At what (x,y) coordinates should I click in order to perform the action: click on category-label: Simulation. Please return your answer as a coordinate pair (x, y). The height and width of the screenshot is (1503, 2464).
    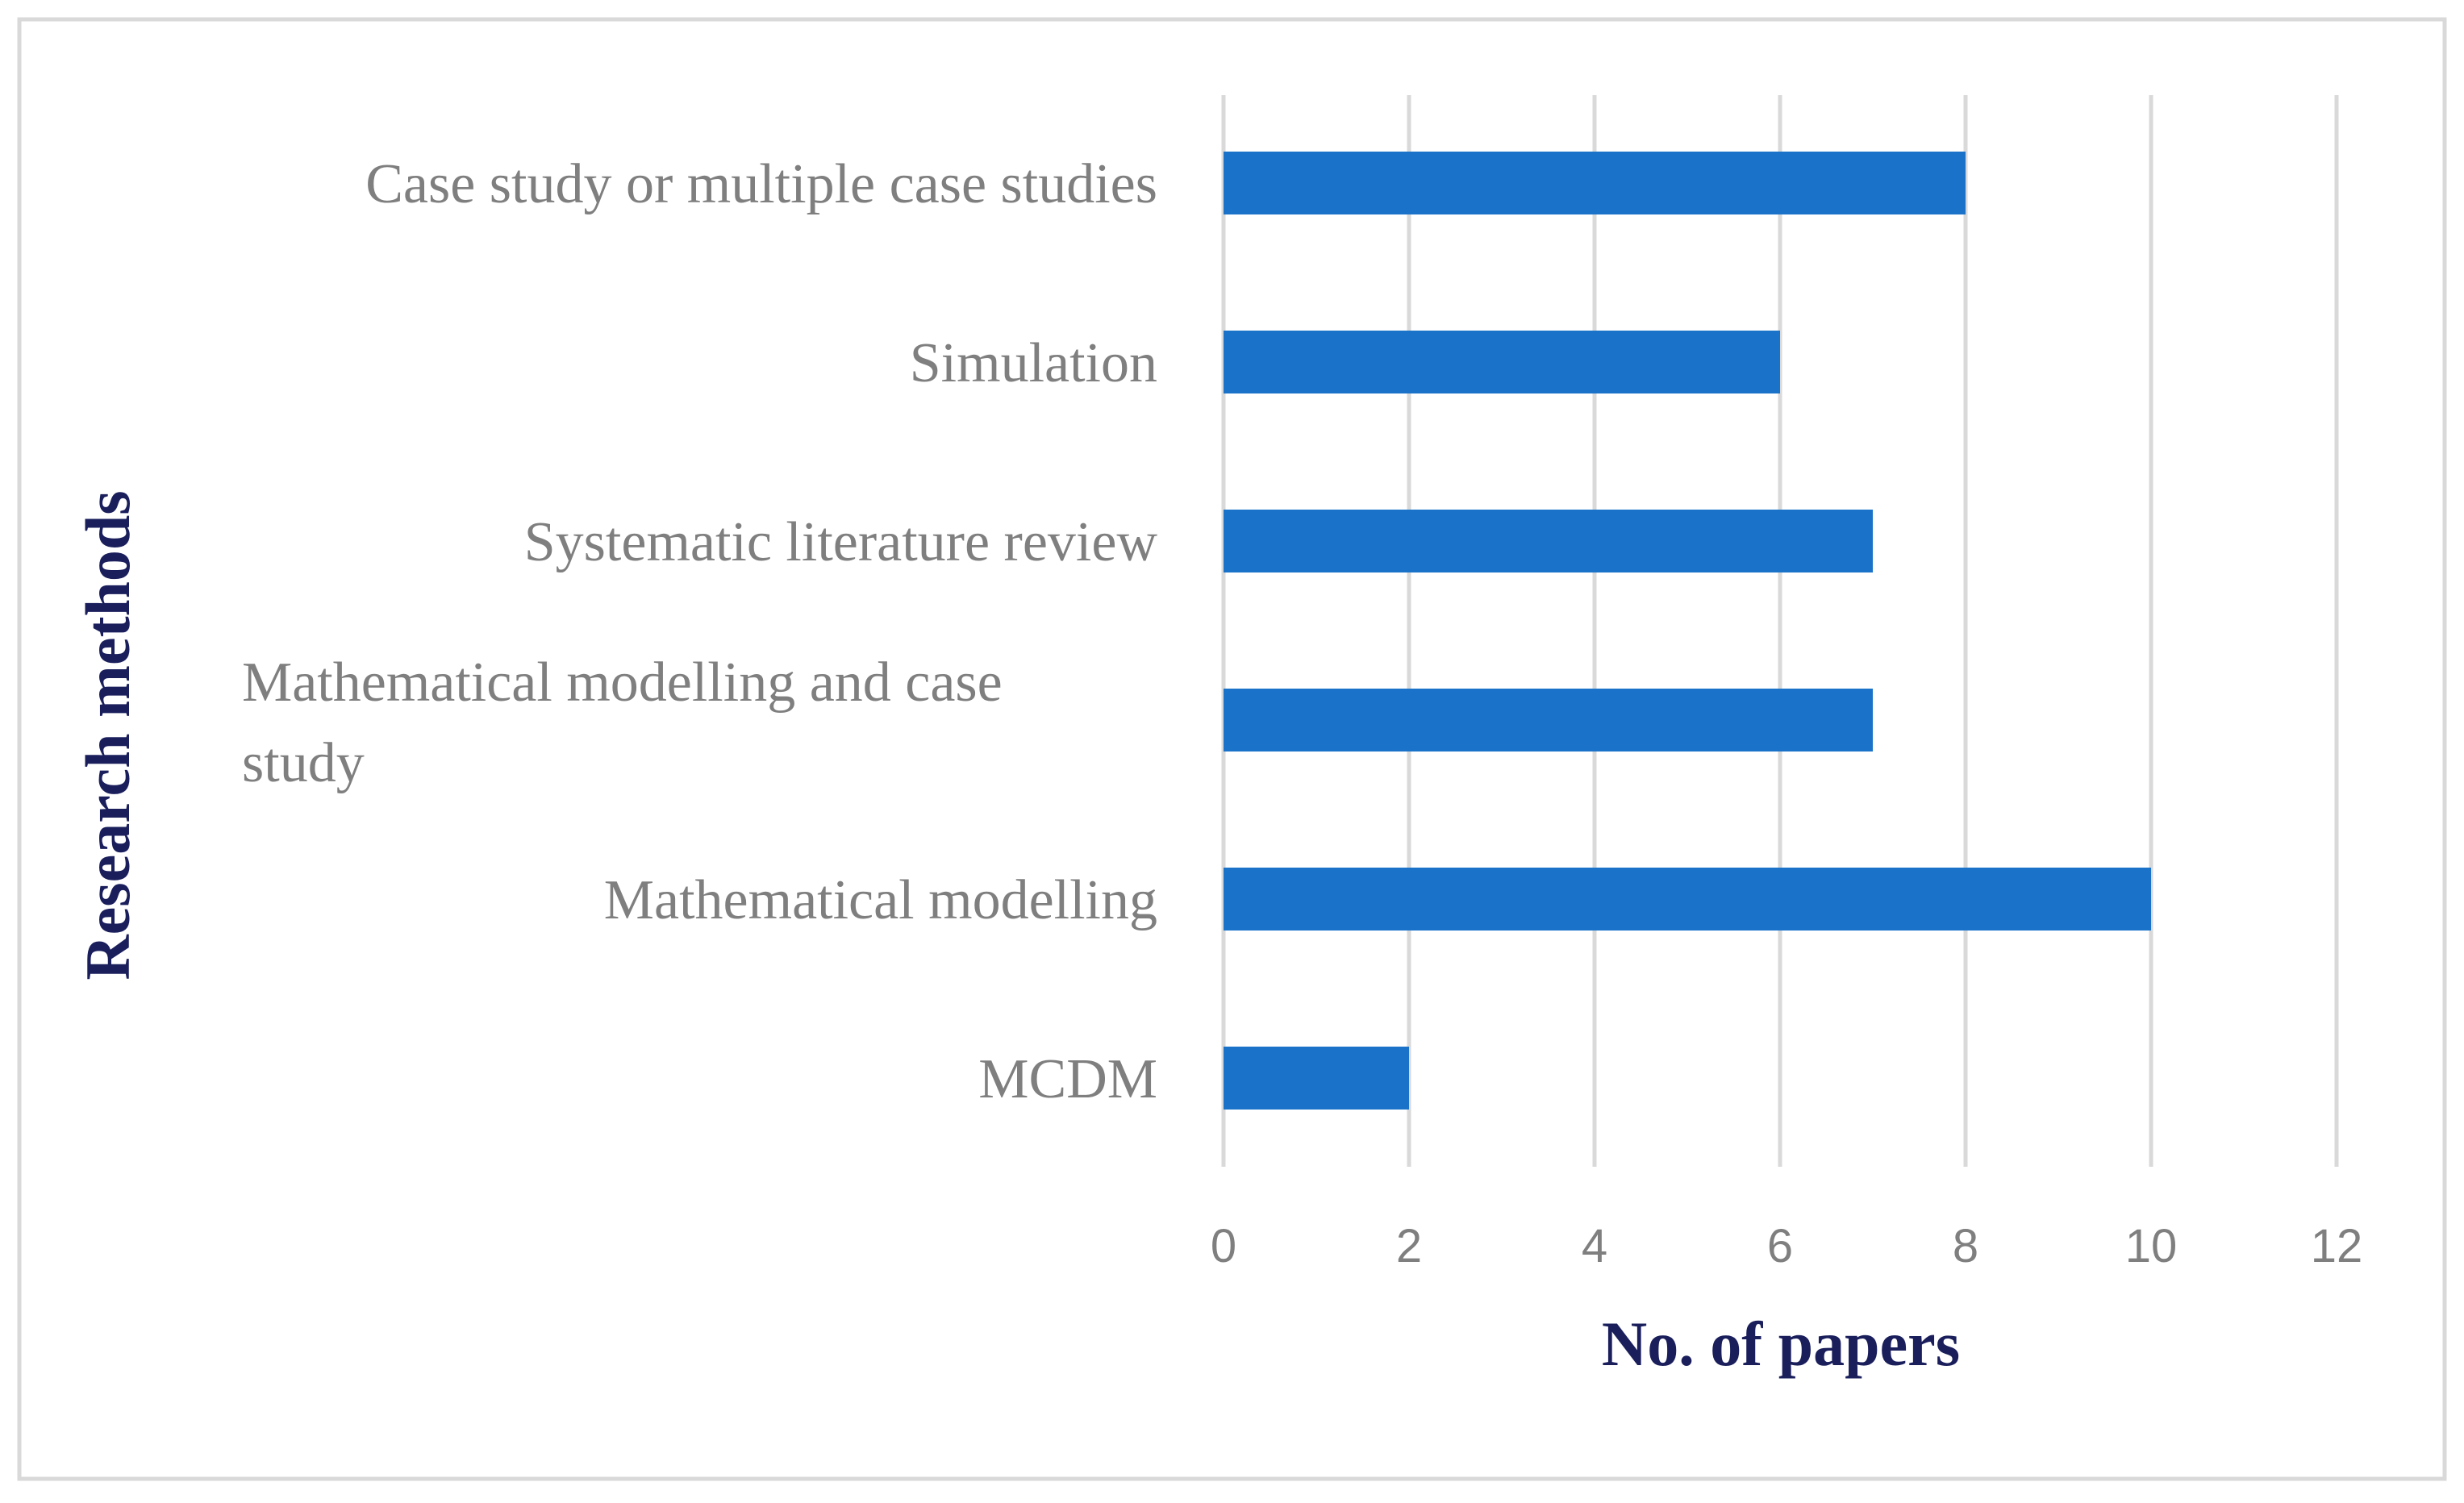
    Looking at the image, I should click on (1033, 363).